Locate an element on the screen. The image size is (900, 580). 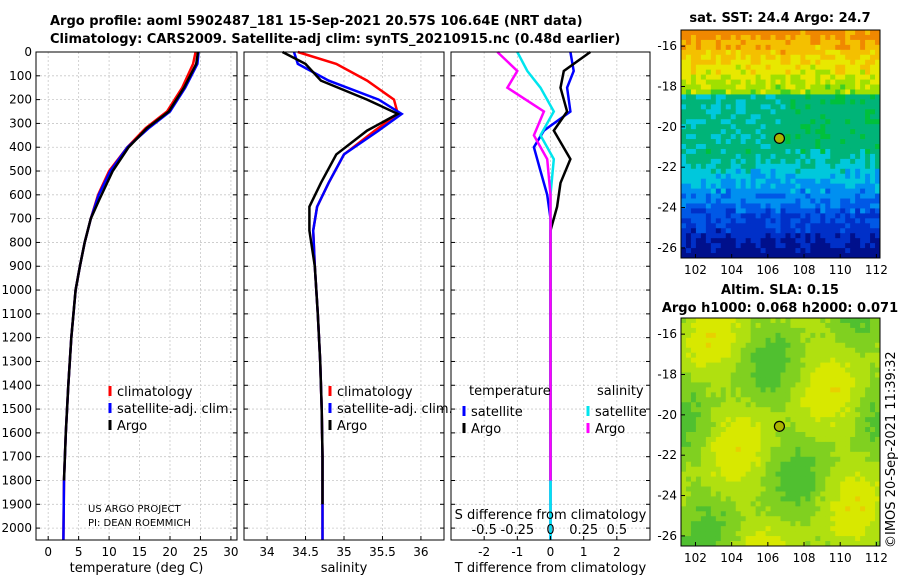
legend-label: Argo is located at coordinates (132, 426).